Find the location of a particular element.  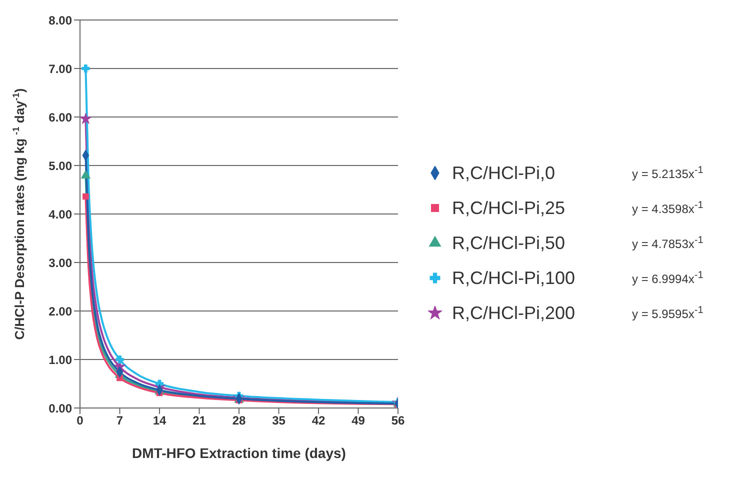

text: y = 5.9595x$^{-1}$ is located at coordinates (668, 313).